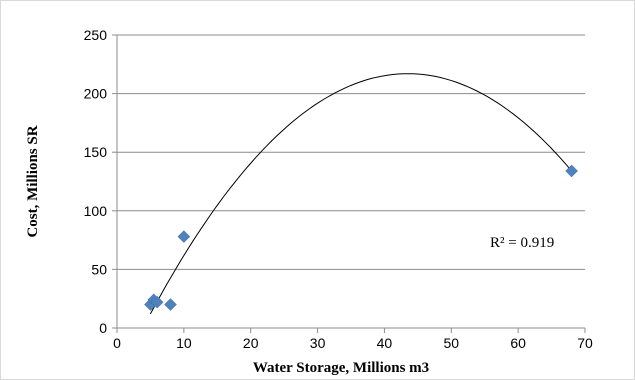  I want to click on y-tick-label-50: 50, so click(99, 269).